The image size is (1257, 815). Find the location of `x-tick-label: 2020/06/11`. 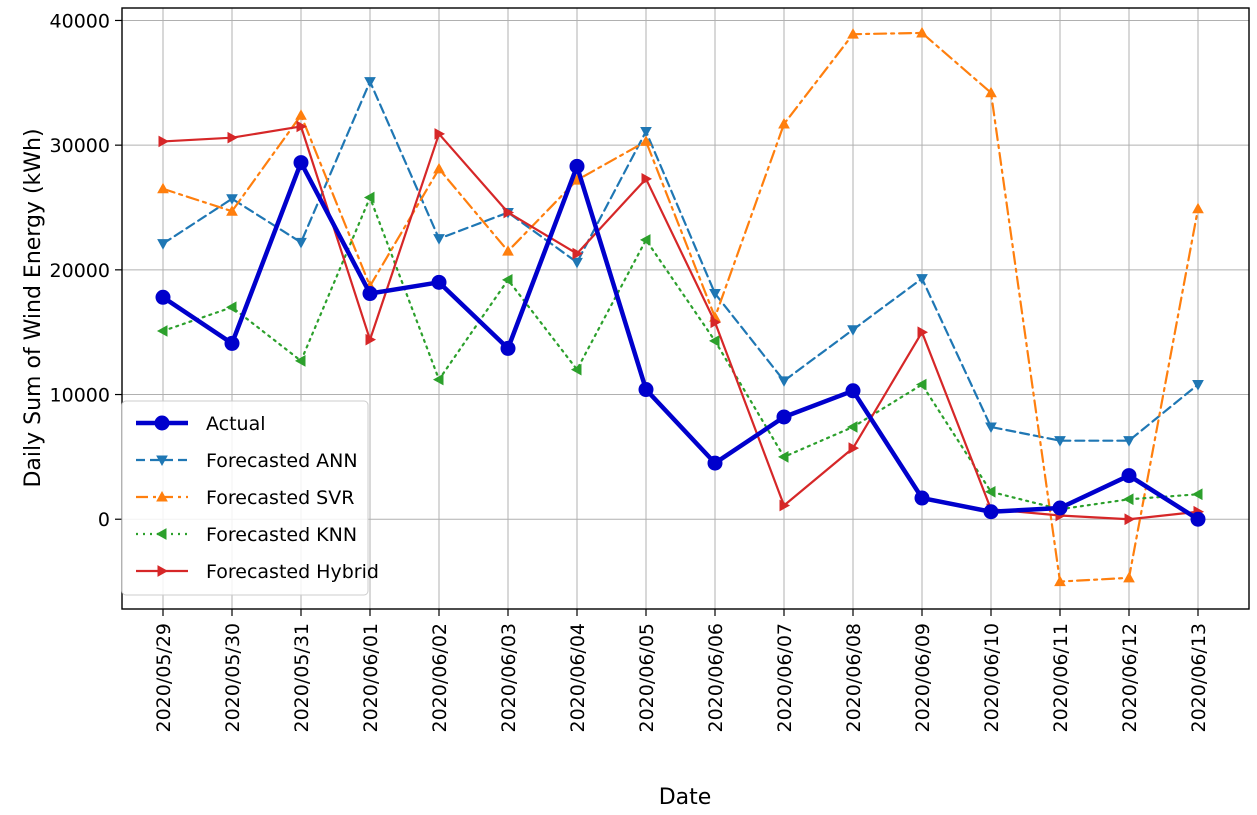

x-tick-label: 2020/06/11 is located at coordinates (1061, 678).